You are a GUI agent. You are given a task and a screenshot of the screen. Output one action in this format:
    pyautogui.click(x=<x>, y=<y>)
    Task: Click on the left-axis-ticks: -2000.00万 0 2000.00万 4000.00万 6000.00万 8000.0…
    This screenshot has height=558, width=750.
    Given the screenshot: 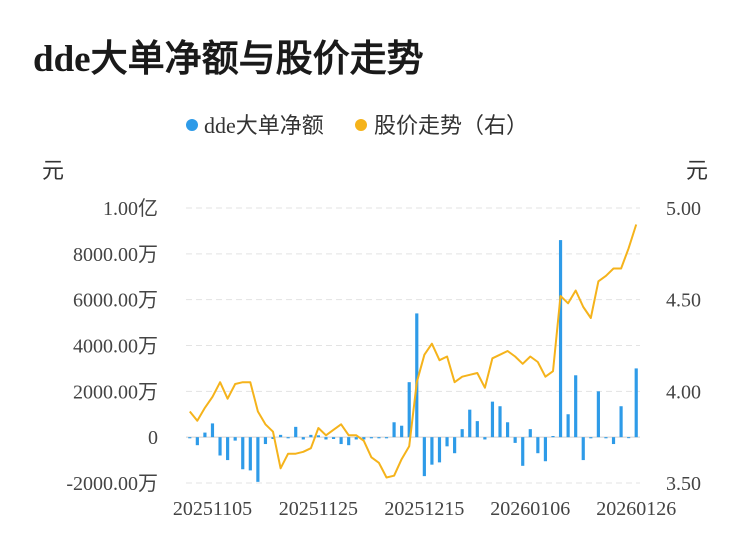 What is the action you would take?
    pyautogui.click(x=112, y=346)
    